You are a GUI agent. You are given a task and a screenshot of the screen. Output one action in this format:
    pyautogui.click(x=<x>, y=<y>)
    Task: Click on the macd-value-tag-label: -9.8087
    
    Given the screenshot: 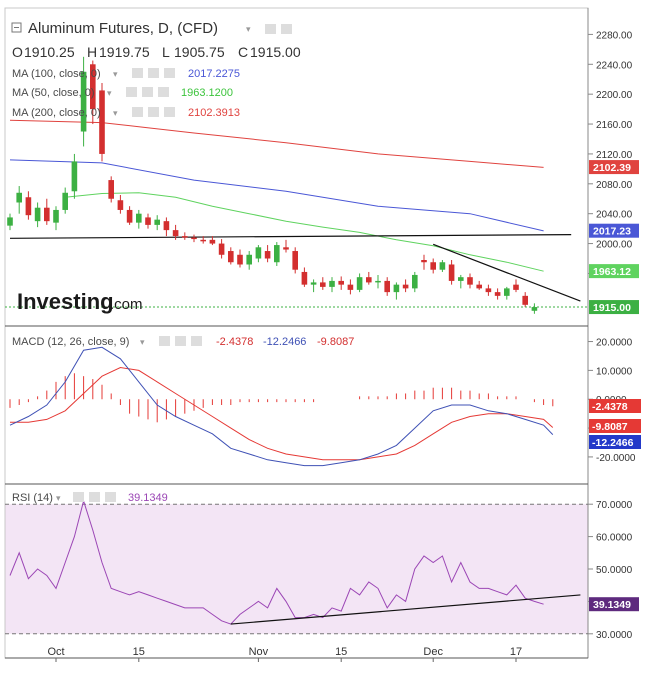 What is the action you would take?
    pyautogui.click(x=610, y=427)
    